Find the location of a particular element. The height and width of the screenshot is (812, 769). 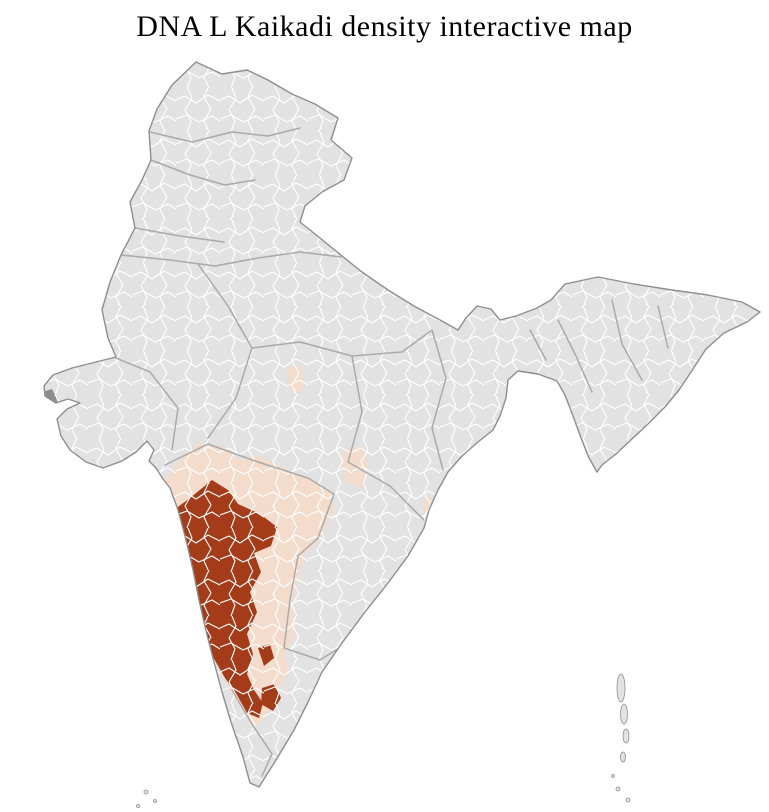

andaman-nicobar-islands is located at coordinates (621, 738).